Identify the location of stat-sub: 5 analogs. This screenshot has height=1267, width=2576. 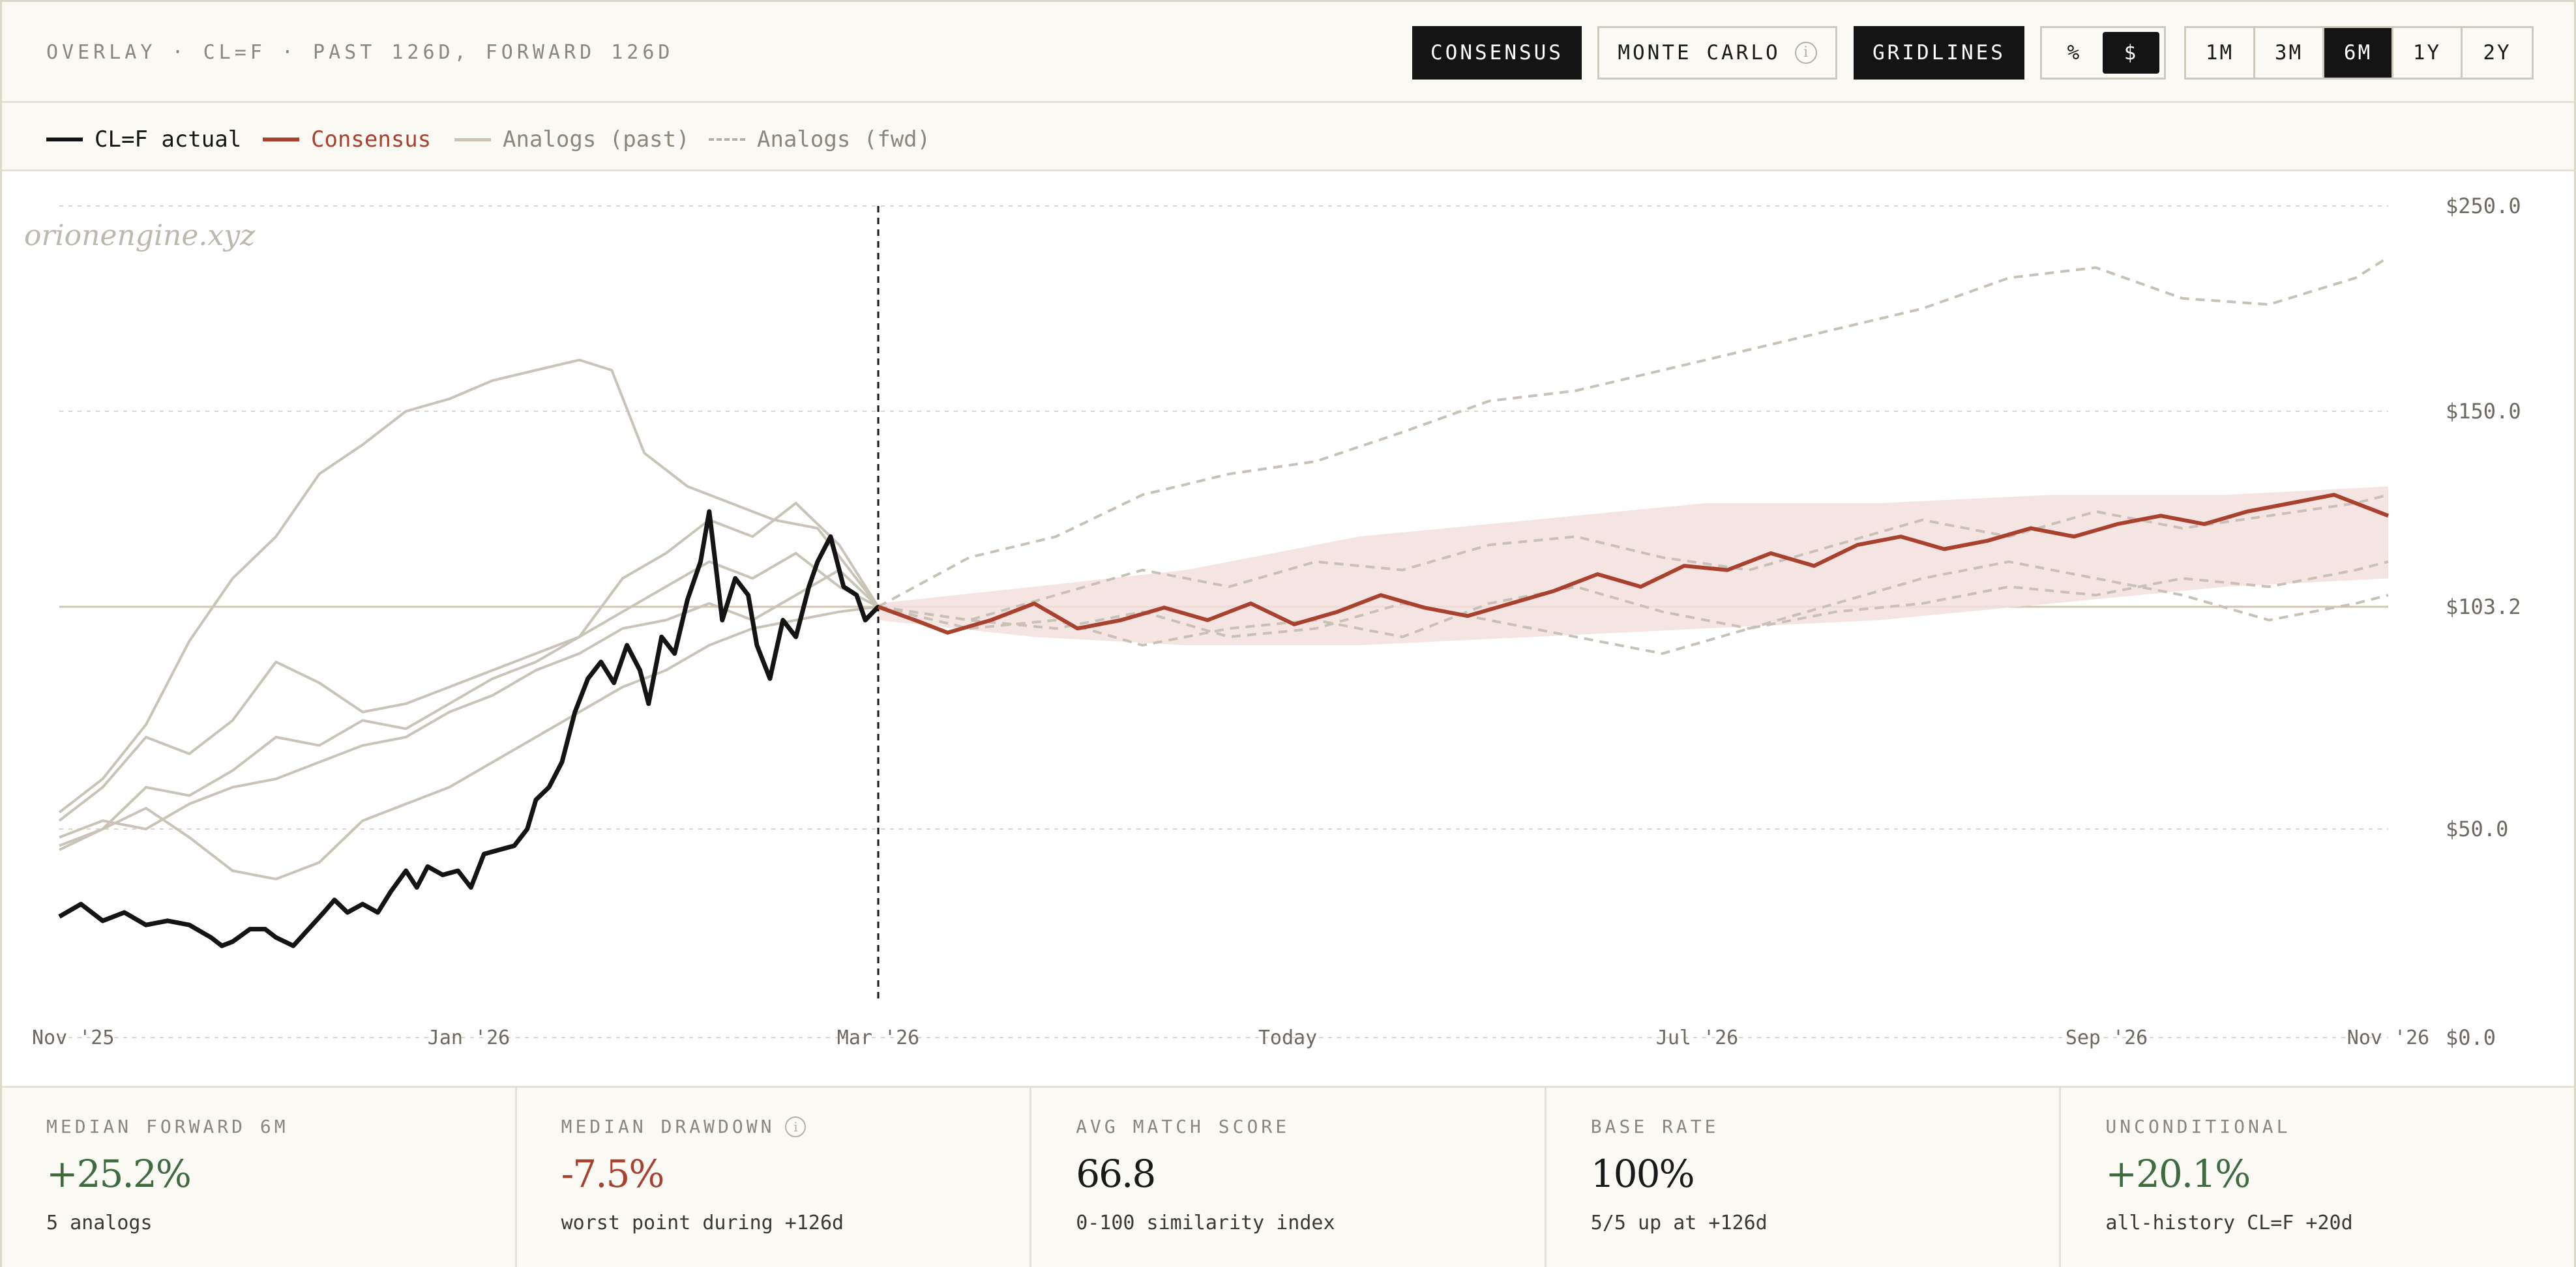
(99, 1223).